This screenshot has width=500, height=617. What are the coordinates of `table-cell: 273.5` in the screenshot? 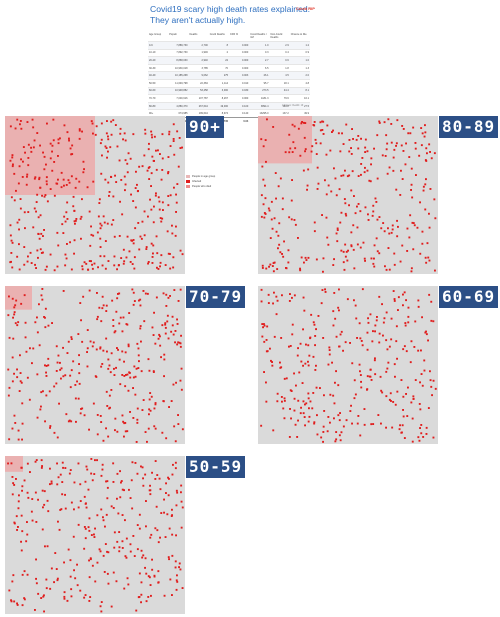 It's located at (259, 90).